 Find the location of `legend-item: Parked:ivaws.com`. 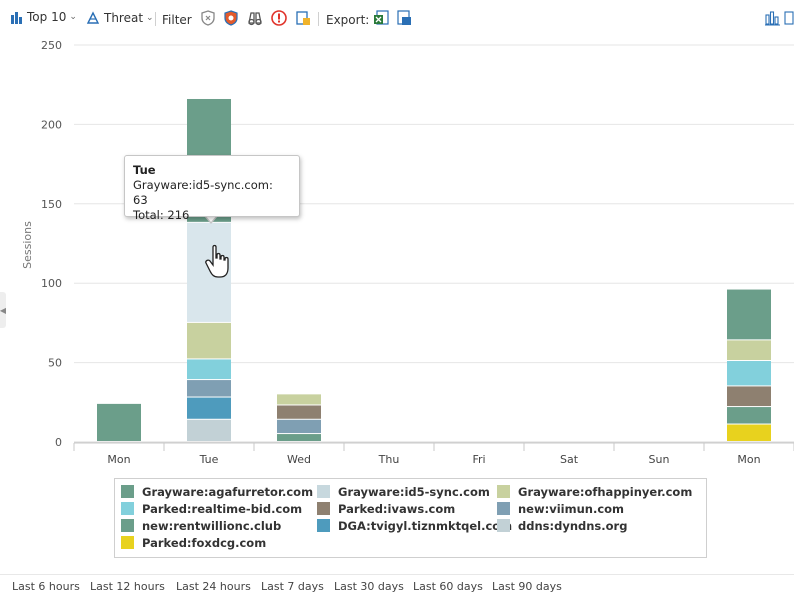

legend-item: Parked:ivaws.com is located at coordinates (386, 509).